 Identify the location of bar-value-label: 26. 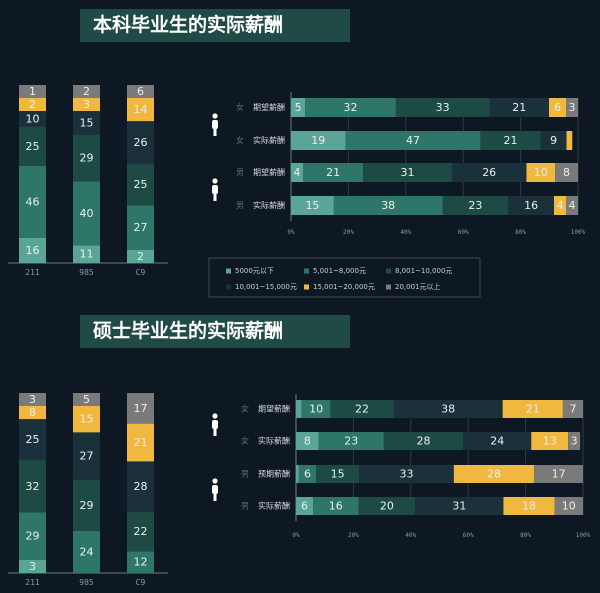
(141, 142).